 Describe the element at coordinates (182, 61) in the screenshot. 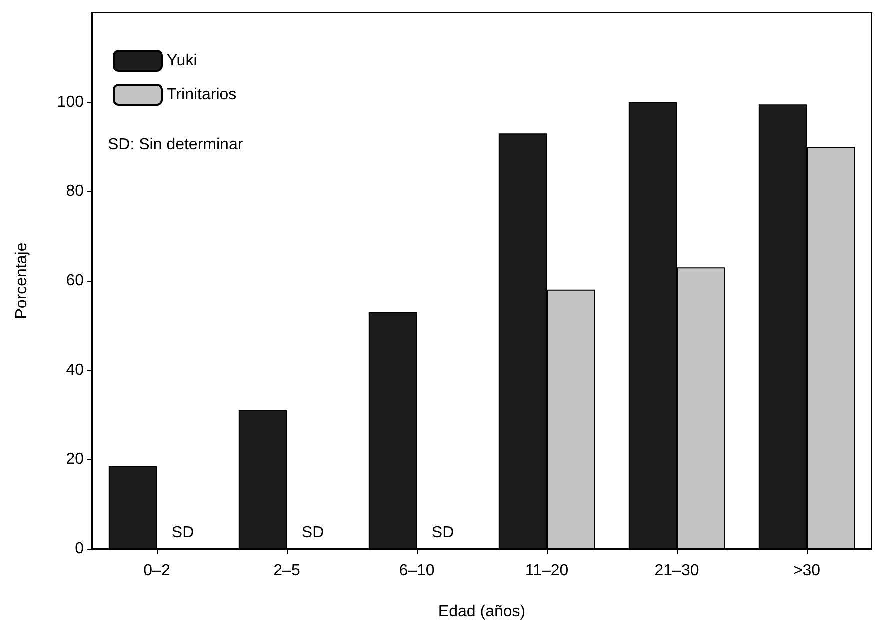

I see `legend-label: Yuki` at that location.